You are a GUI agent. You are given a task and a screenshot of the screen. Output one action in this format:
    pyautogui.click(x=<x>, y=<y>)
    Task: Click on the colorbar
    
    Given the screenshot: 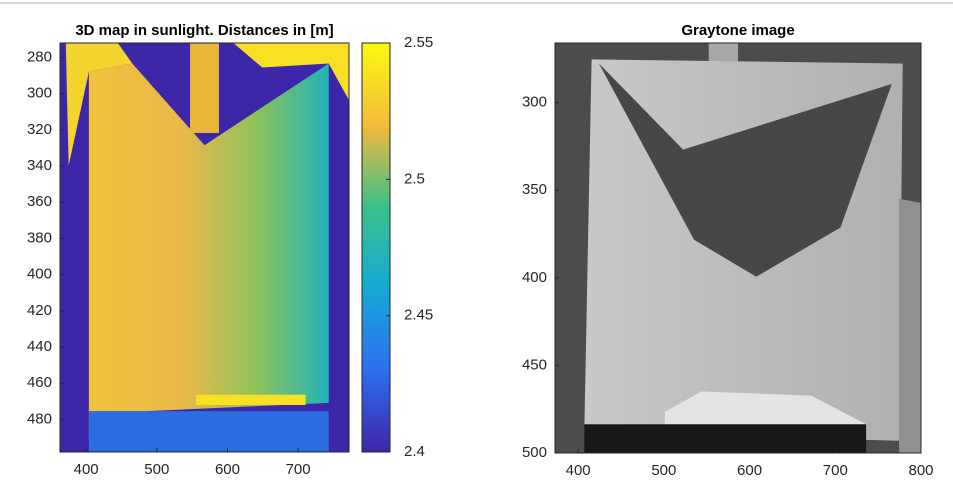 What is the action you would take?
    pyautogui.click(x=376, y=247)
    